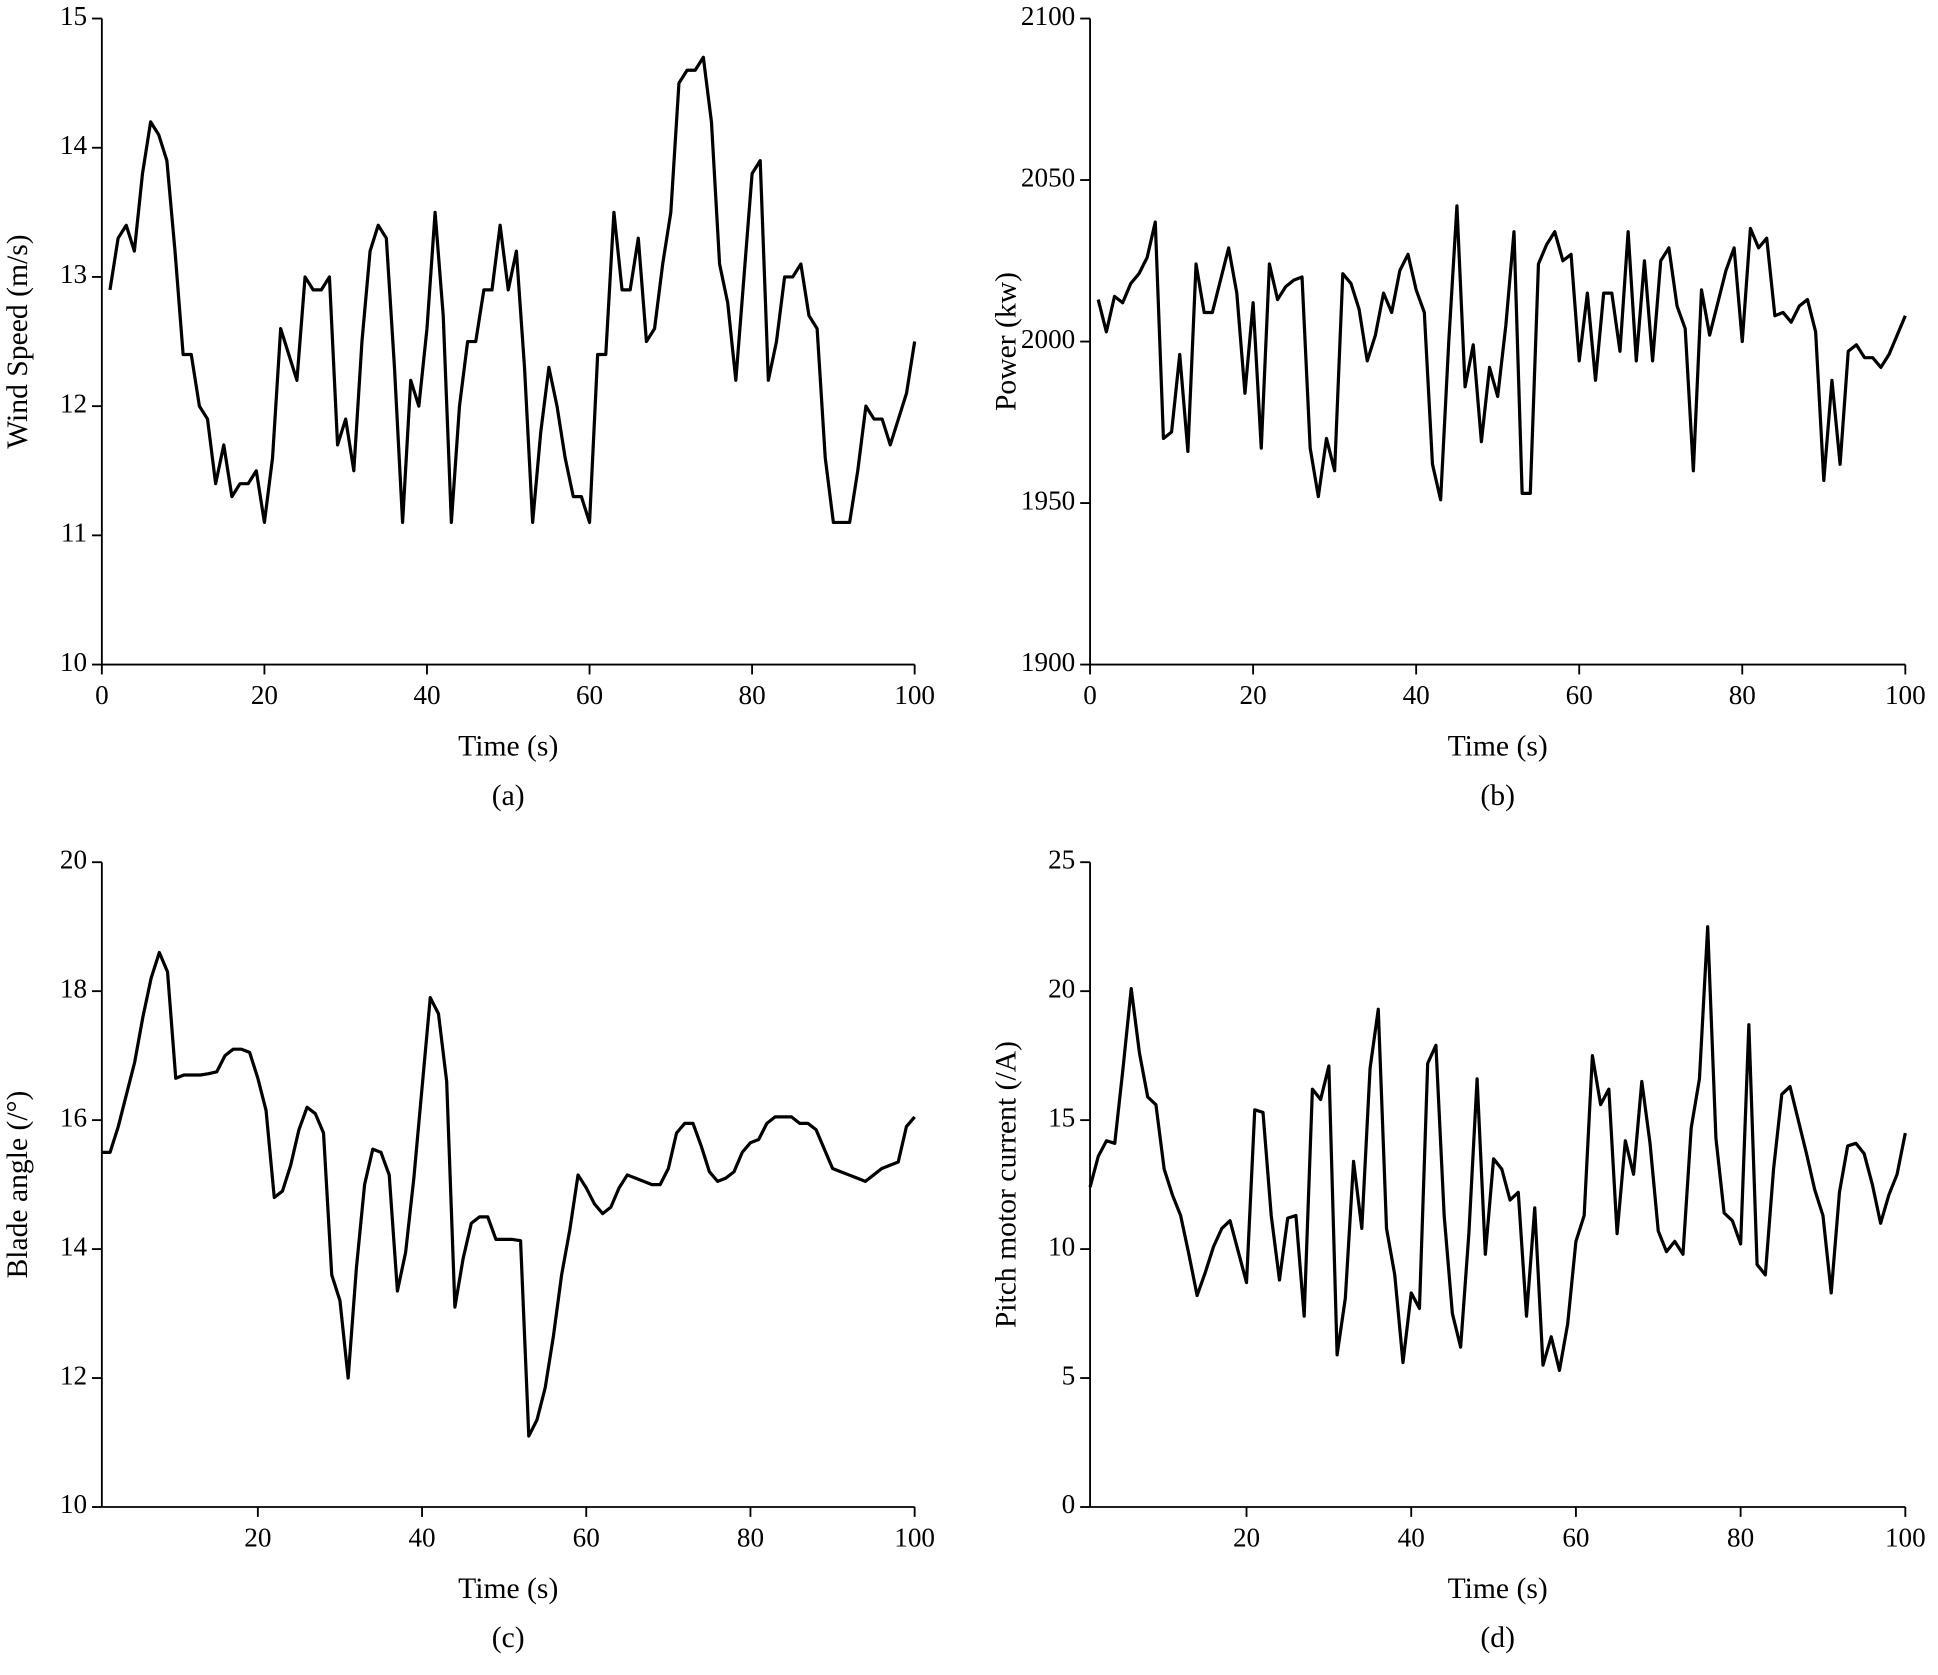 The height and width of the screenshot is (1675, 1938). Describe the element at coordinates (508, 1638) in the screenshot. I see `caption: (c)` at that location.